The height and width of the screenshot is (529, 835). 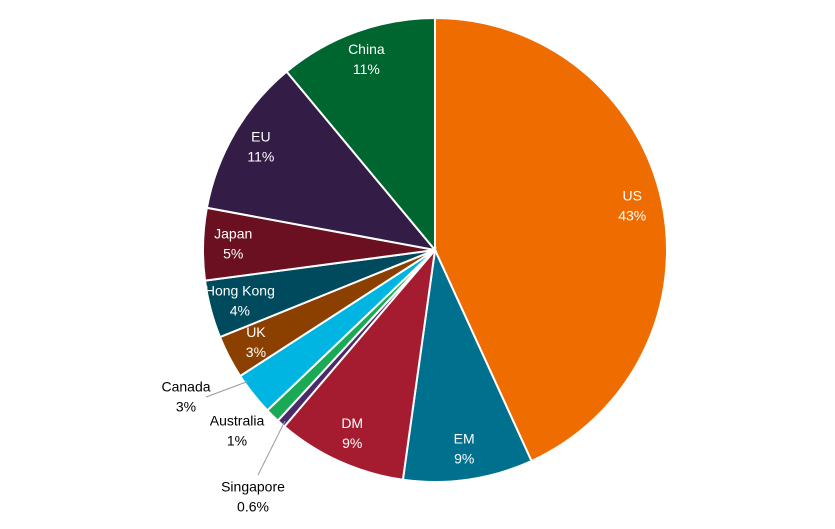 What do you see at coordinates (464, 438) in the screenshot?
I see `slice-label: EM` at bounding box center [464, 438].